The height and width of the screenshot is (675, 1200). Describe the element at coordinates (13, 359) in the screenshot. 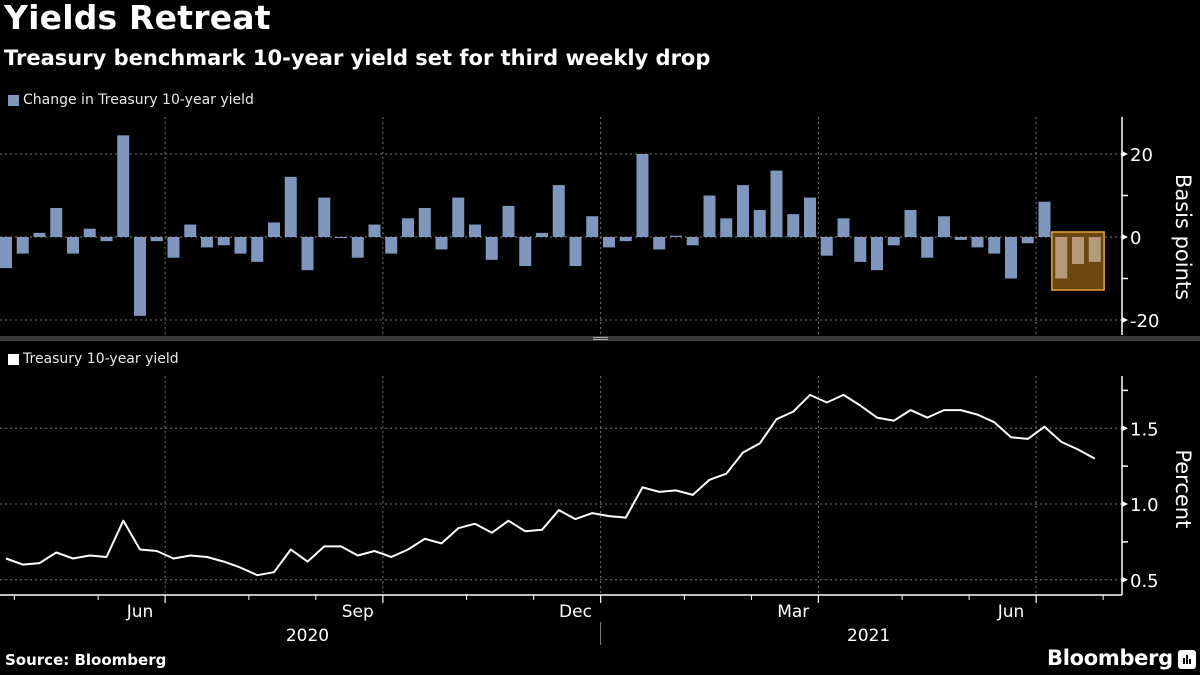

I see `line-legend-swatch` at that location.